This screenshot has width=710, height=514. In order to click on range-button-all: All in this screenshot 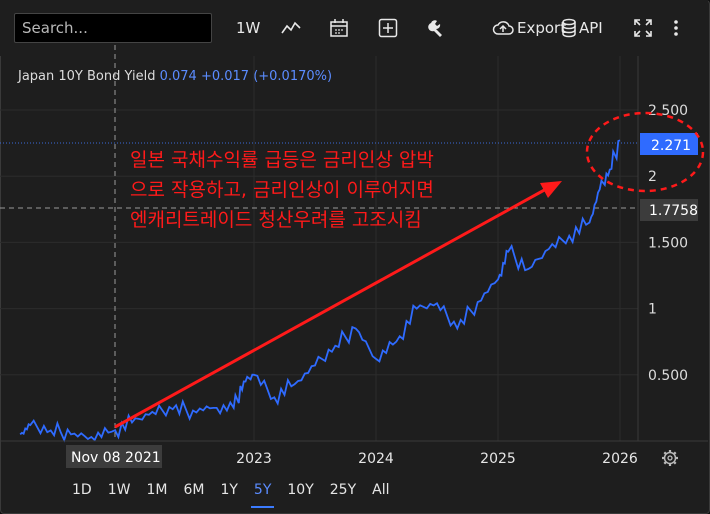, I will do `click(381, 490)`.